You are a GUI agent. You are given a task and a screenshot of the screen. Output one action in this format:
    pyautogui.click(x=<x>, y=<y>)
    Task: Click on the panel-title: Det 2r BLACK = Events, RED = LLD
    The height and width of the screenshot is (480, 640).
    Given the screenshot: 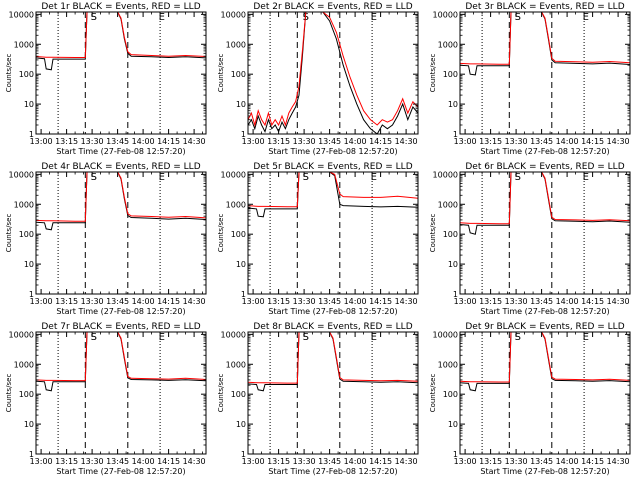 What is the action you would take?
    pyautogui.click(x=332, y=7)
    